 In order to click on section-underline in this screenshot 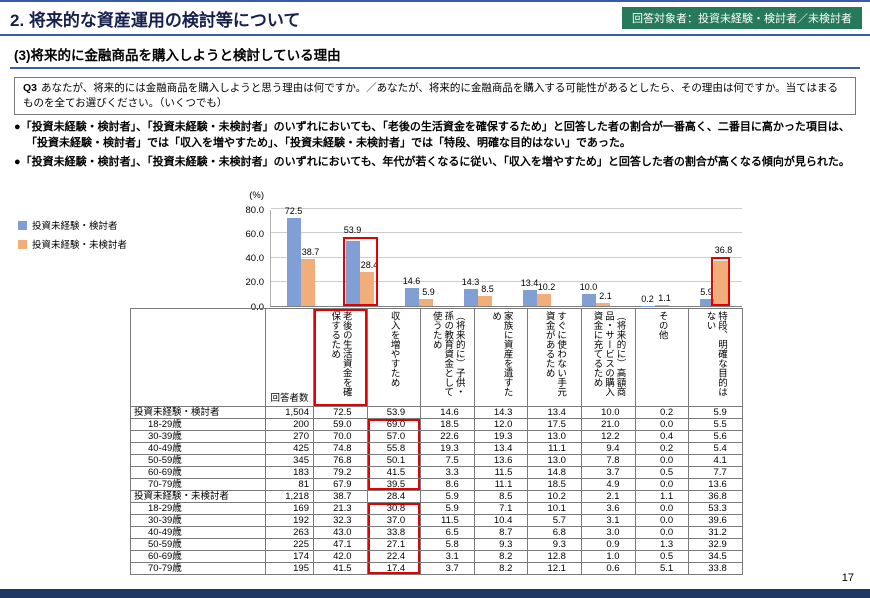, I will do `click(435, 68)`.